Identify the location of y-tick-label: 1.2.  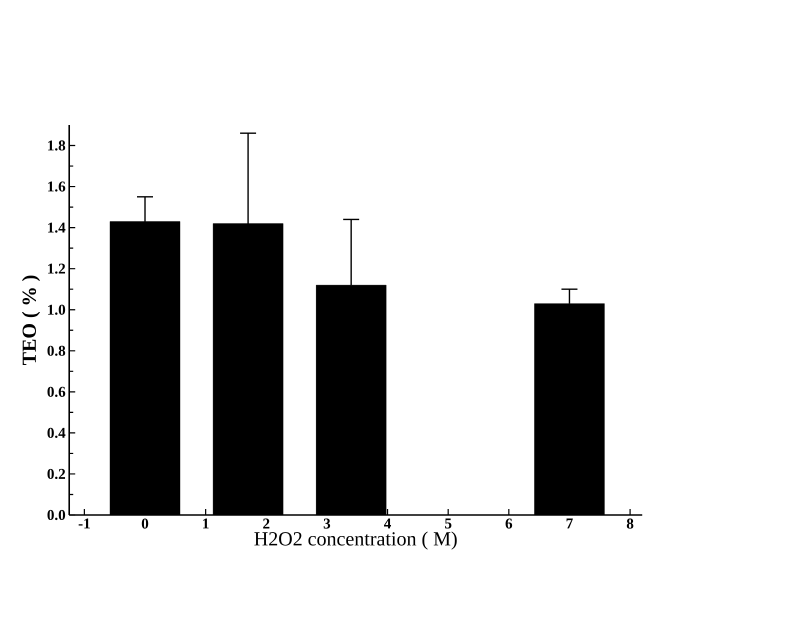
(57, 269).